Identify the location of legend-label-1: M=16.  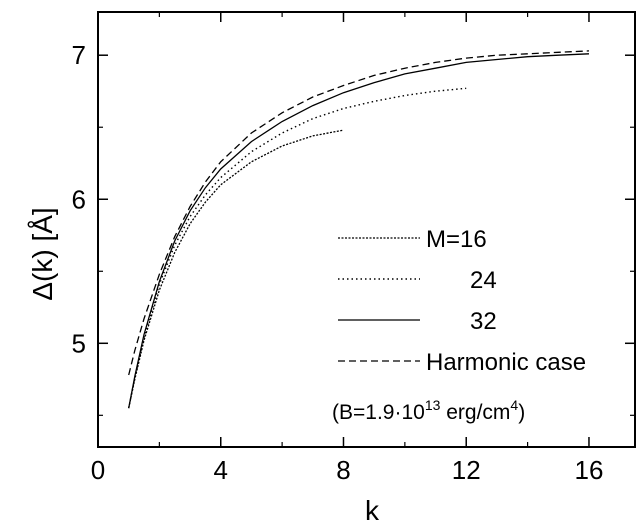
(456, 239).